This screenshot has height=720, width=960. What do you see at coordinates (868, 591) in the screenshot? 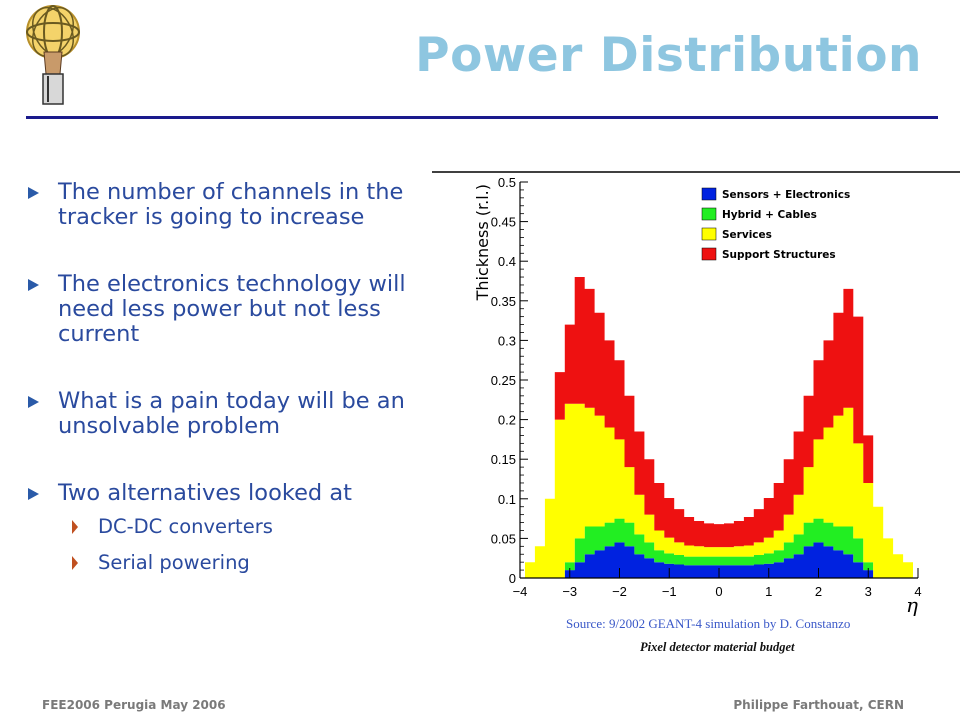
I see `x-tick-label: 3` at bounding box center [868, 591].